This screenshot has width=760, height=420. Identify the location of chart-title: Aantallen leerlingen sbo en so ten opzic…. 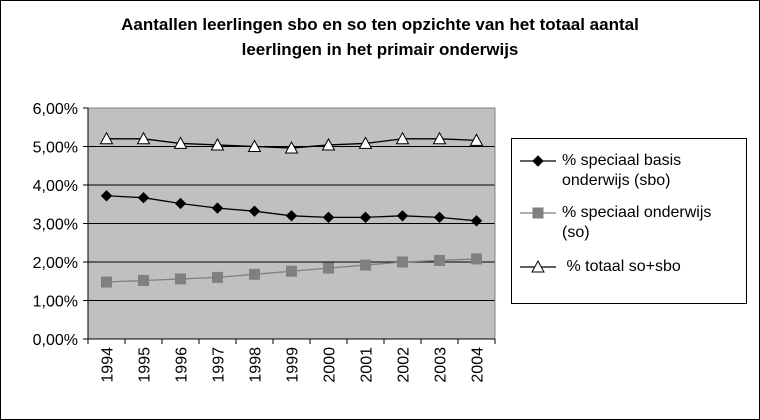
(380, 37).